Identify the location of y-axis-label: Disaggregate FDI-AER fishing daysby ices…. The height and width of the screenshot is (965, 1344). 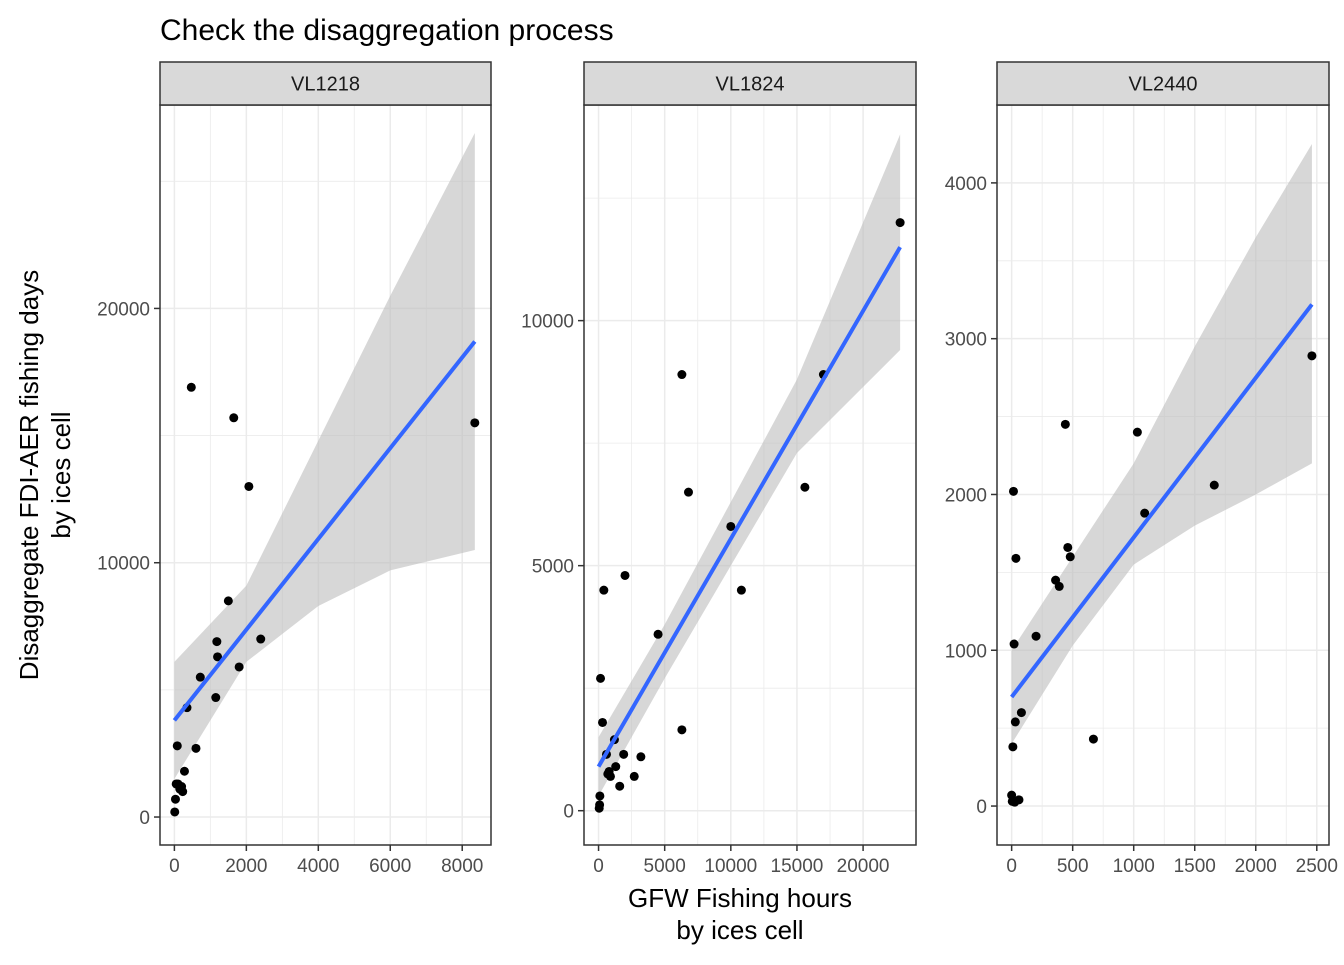
(45, 475).